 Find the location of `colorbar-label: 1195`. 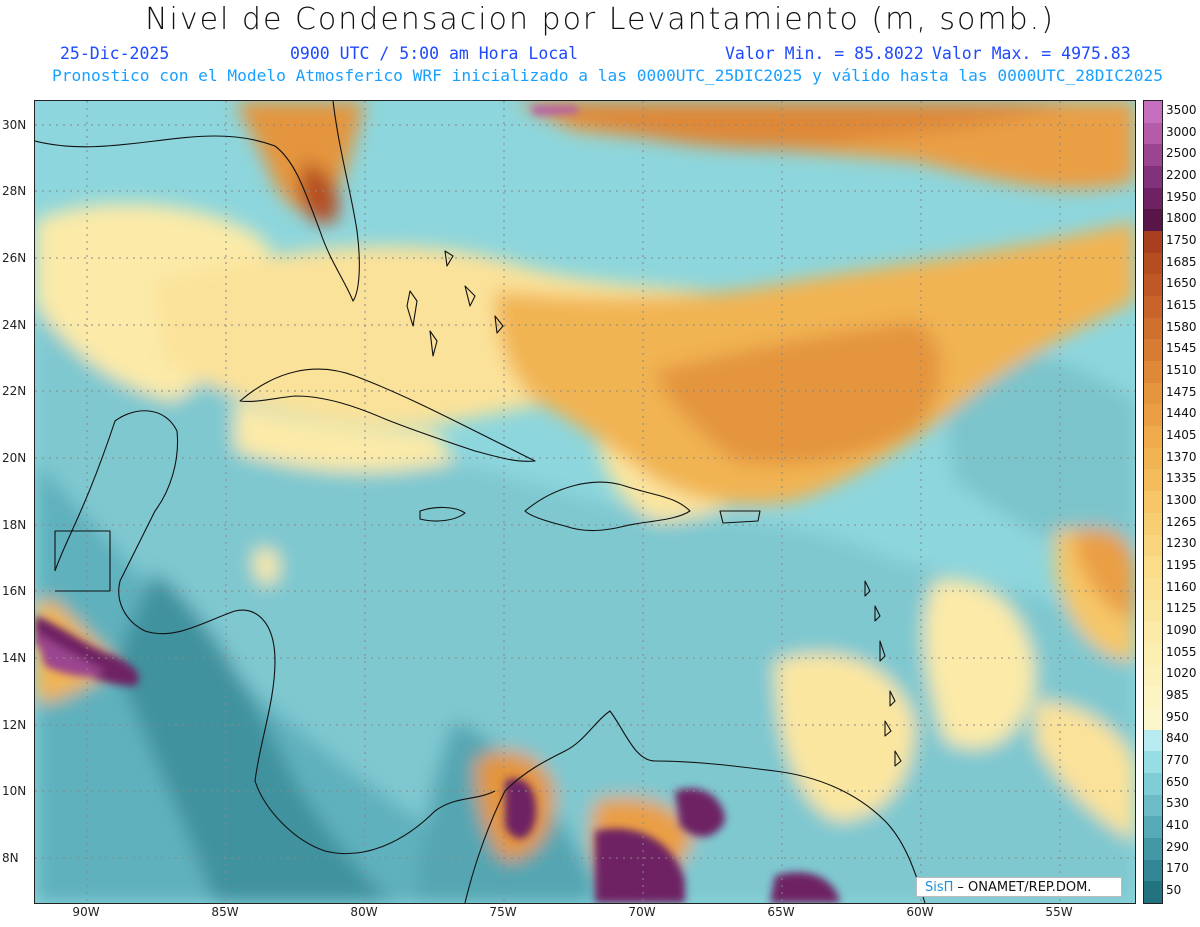

colorbar-label: 1195 is located at coordinates (1181, 565).